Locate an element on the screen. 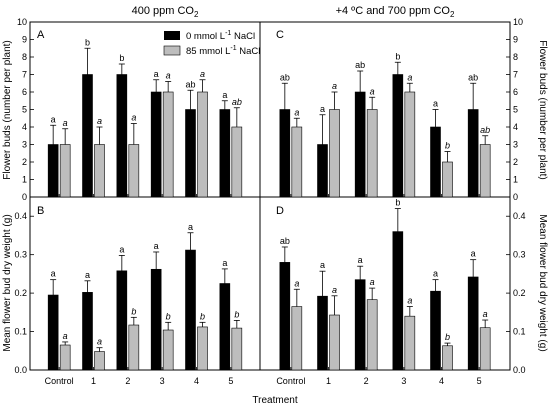 The height and width of the screenshot is (408, 550). panel-d-xtick-label-4: 4 is located at coordinates (441, 381).